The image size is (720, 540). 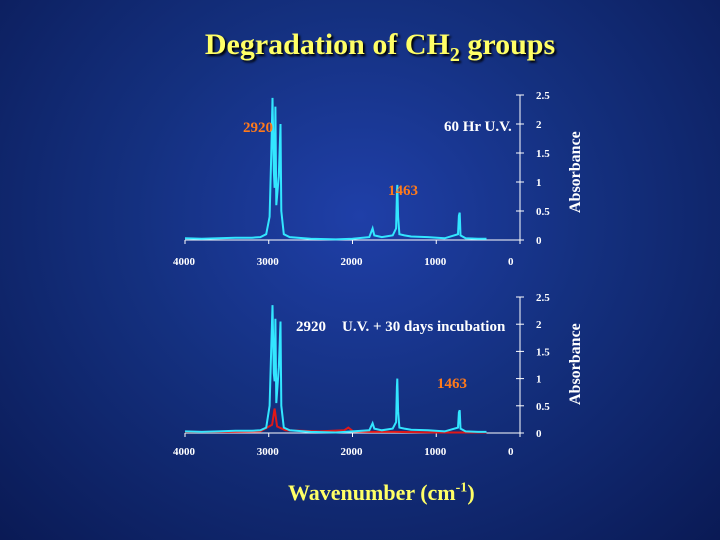 I want to click on bottom-reference-line, so click(x=336, y=421).